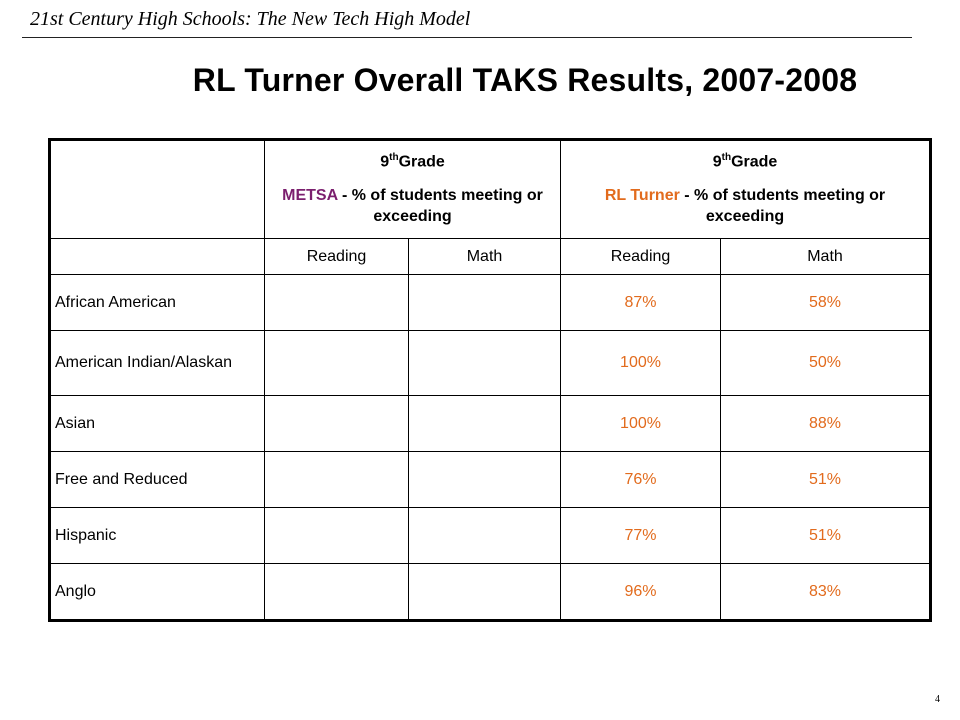 Image resolution: width=960 pixels, height=720 pixels. Describe the element at coordinates (157, 423) in the screenshot. I see `row-label: Asian` at that location.